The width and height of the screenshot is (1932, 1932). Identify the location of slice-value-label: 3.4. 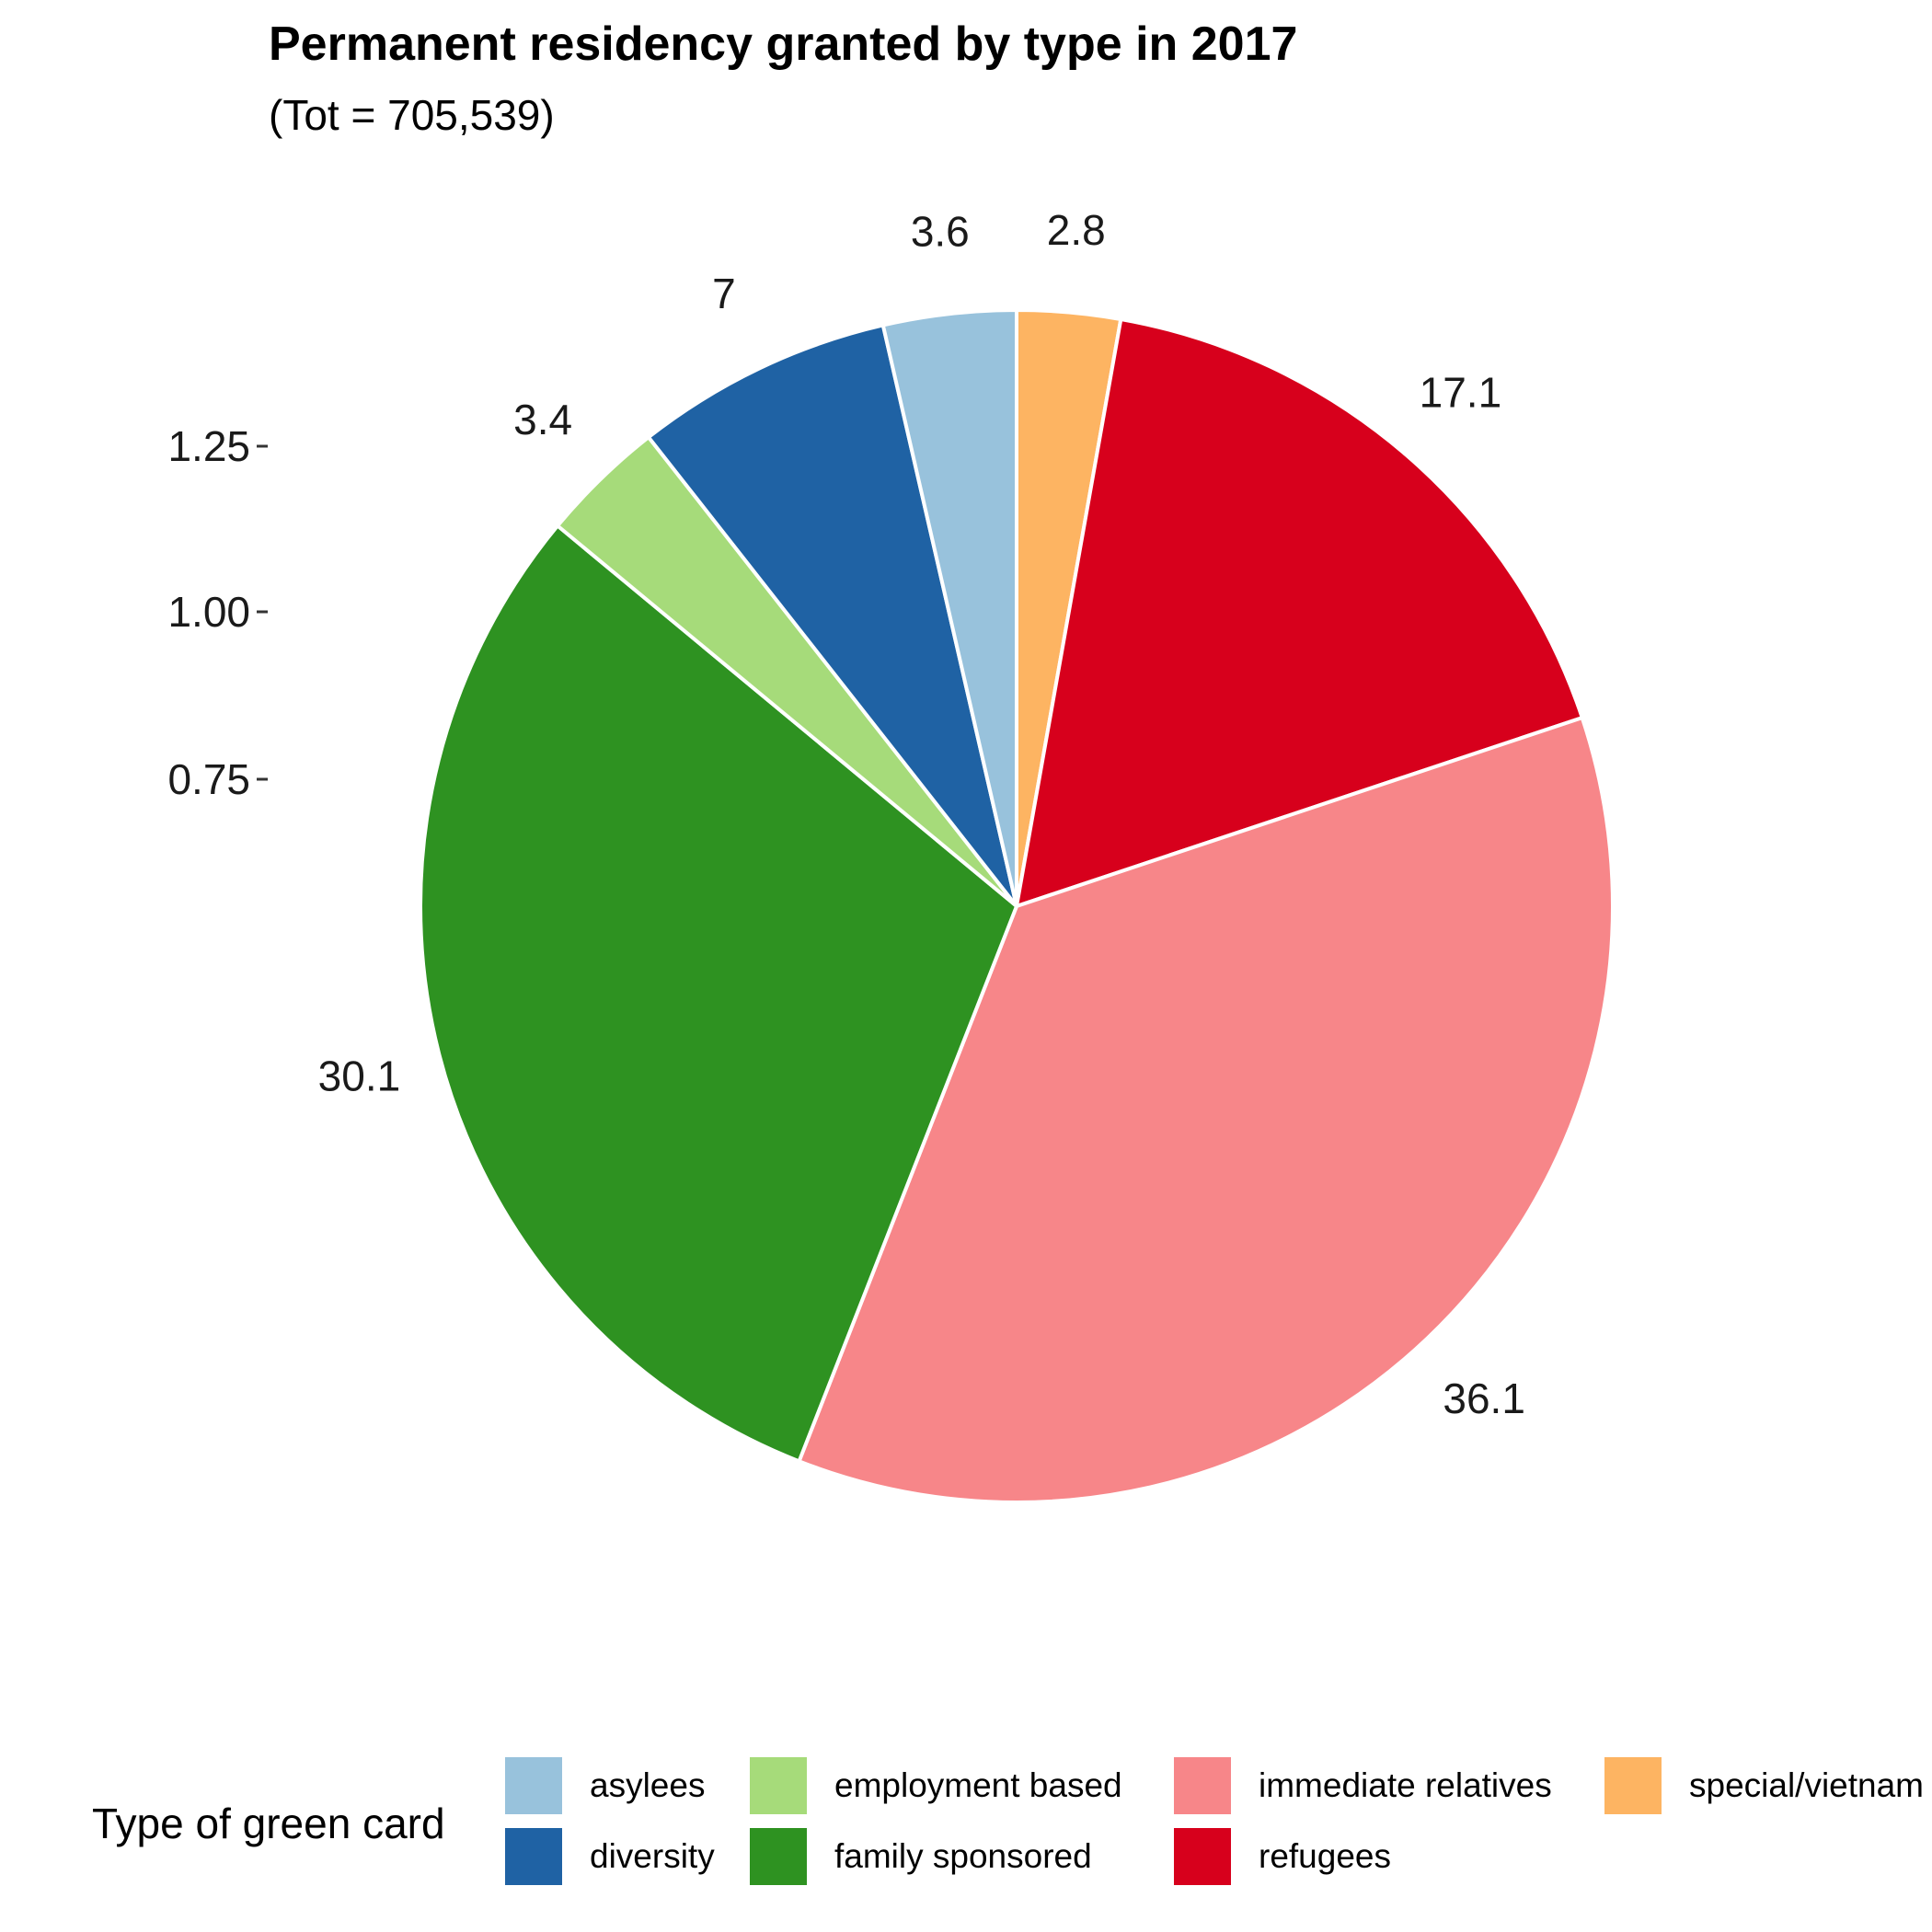
(542, 419).